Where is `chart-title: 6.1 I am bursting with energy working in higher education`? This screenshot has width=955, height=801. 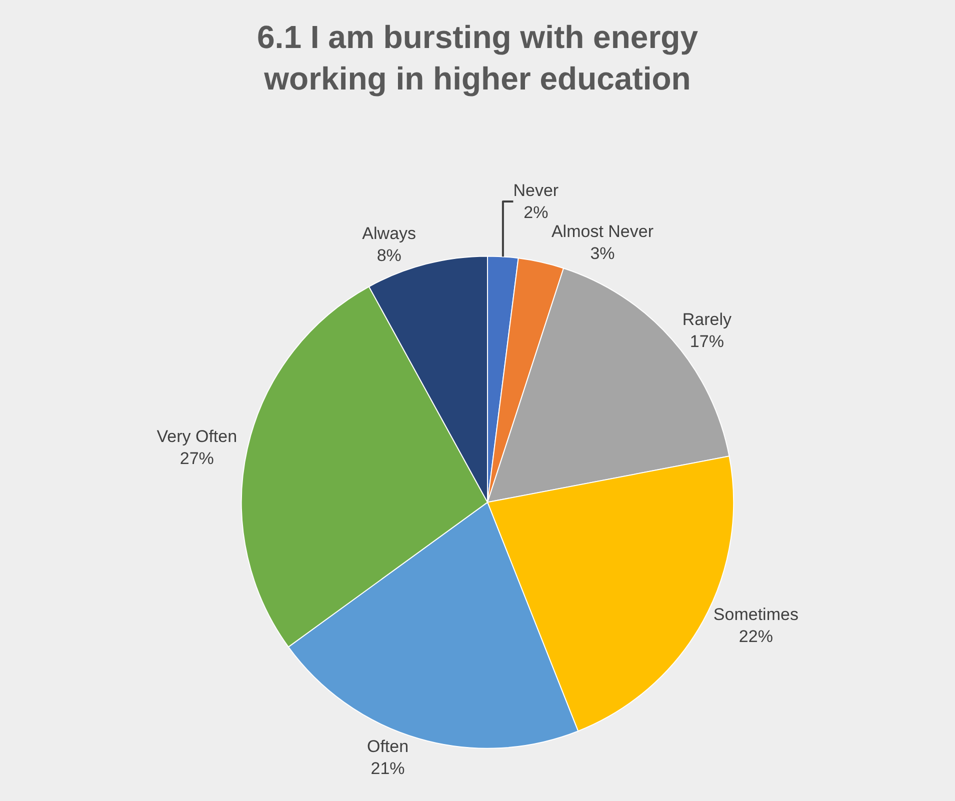
chart-title: 6.1 I am bursting with energy working in higher education is located at coordinates (477, 58).